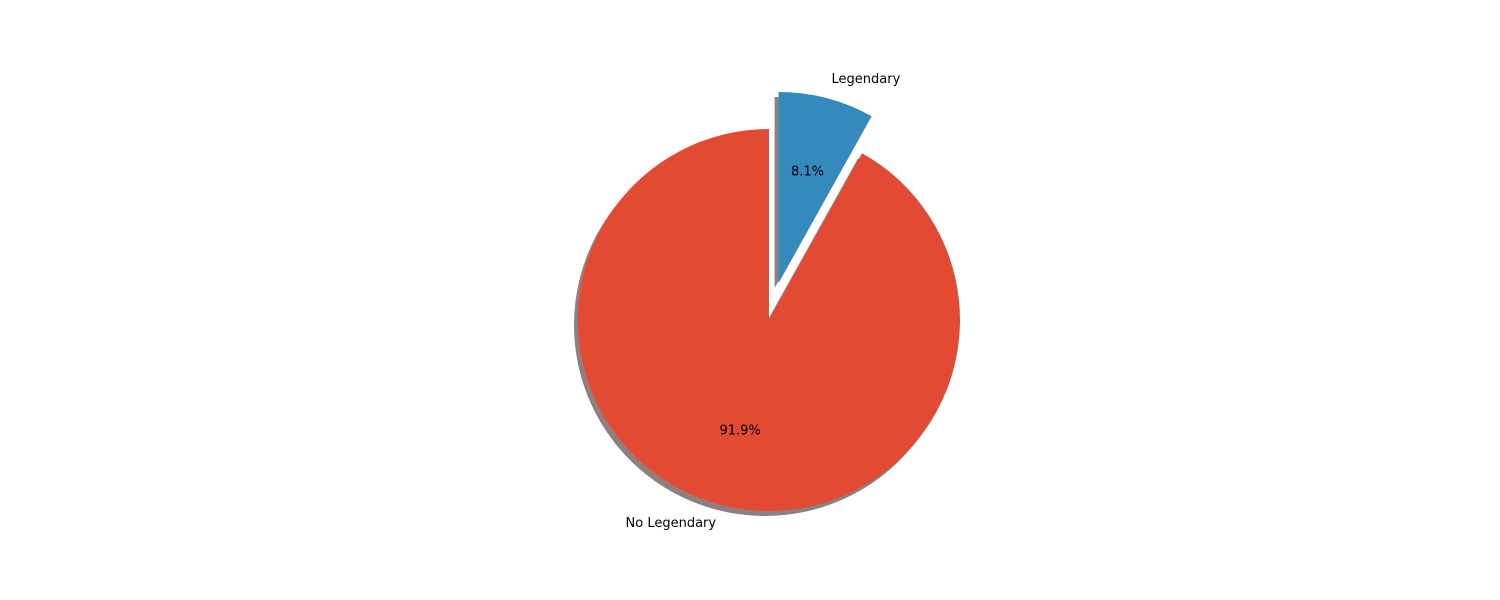 This screenshot has width=1500, height=600. Describe the element at coordinates (671, 523) in the screenshot. I see `slice-label-no-legendary: No Legendary` at that location.